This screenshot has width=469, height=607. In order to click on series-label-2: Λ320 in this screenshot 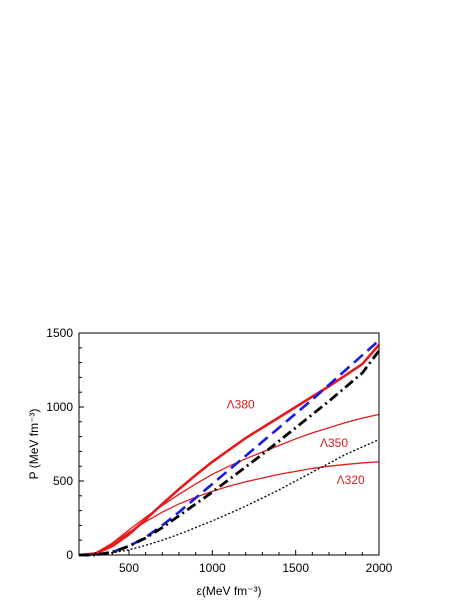, I will do `click(351, 480)`.